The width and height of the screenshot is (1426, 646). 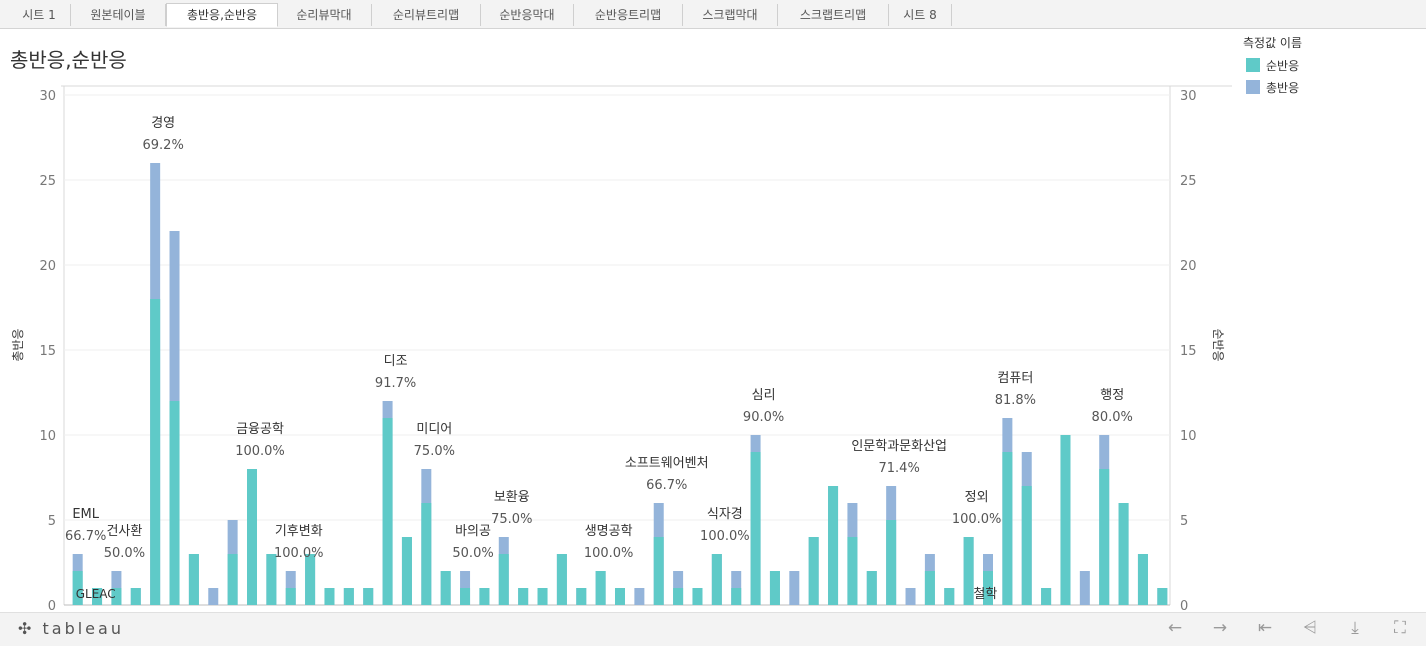 What do you see at coordinates (47, 351) in the screenshot?
I see `y-tick-label: 15` at bounding box center [47, 351].